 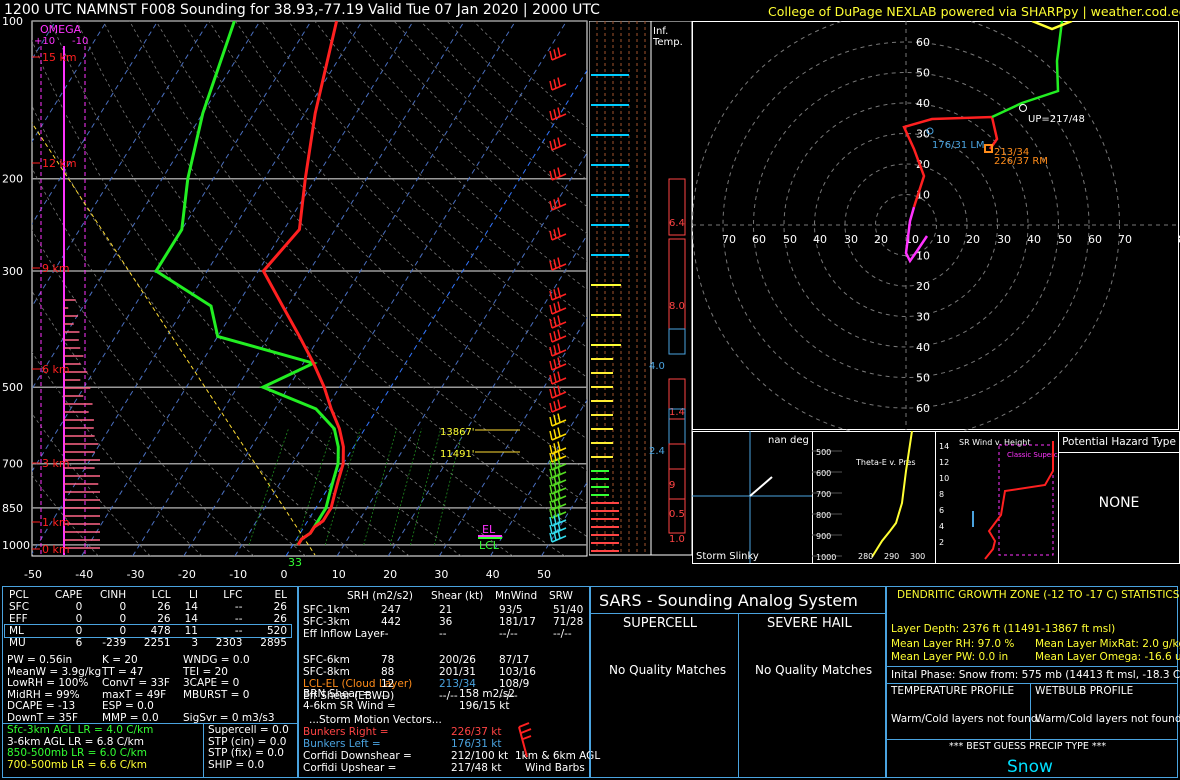 I want to click on srw-y-label: 10, so click(x=944, y=478).